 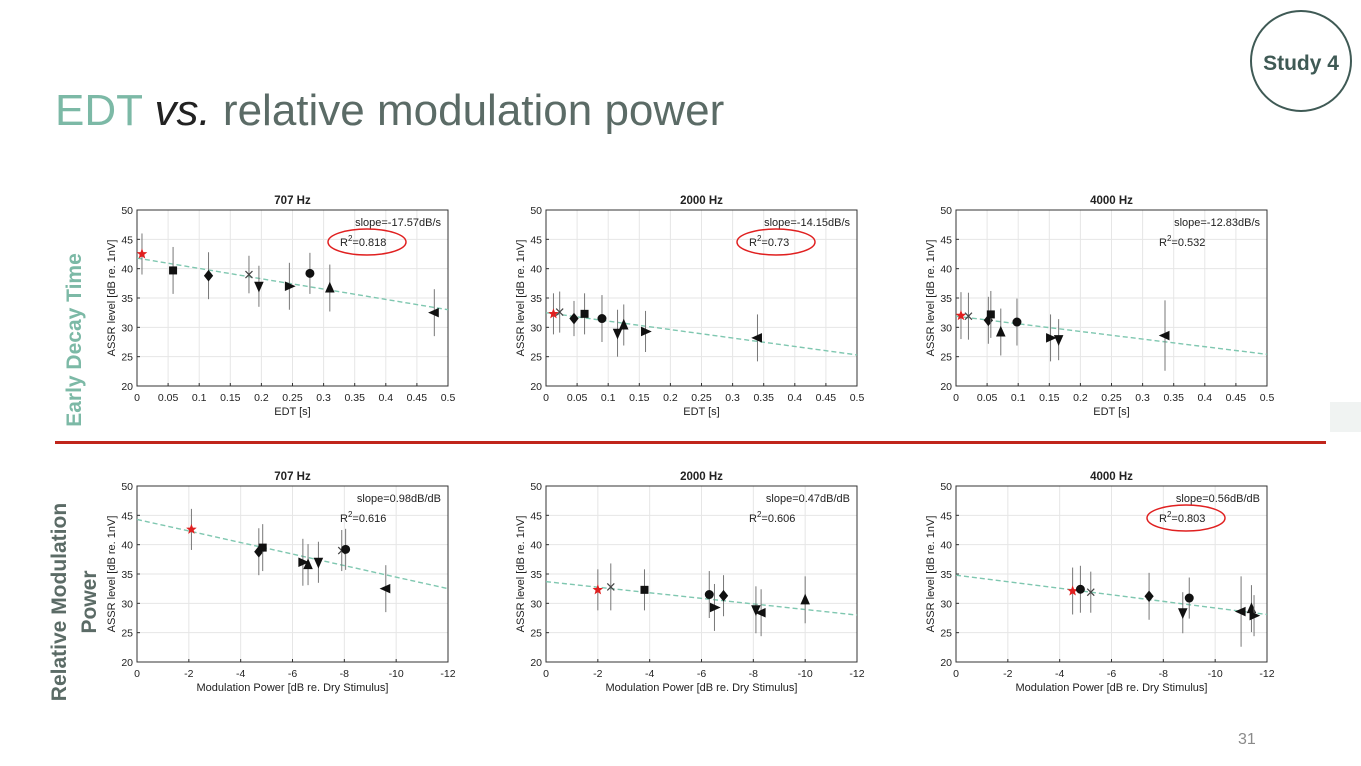 What do you see at coordinates (701, 201) in the screenshot?
I see `chart-title: 2000 Hz` at bounding box center [701, 201].